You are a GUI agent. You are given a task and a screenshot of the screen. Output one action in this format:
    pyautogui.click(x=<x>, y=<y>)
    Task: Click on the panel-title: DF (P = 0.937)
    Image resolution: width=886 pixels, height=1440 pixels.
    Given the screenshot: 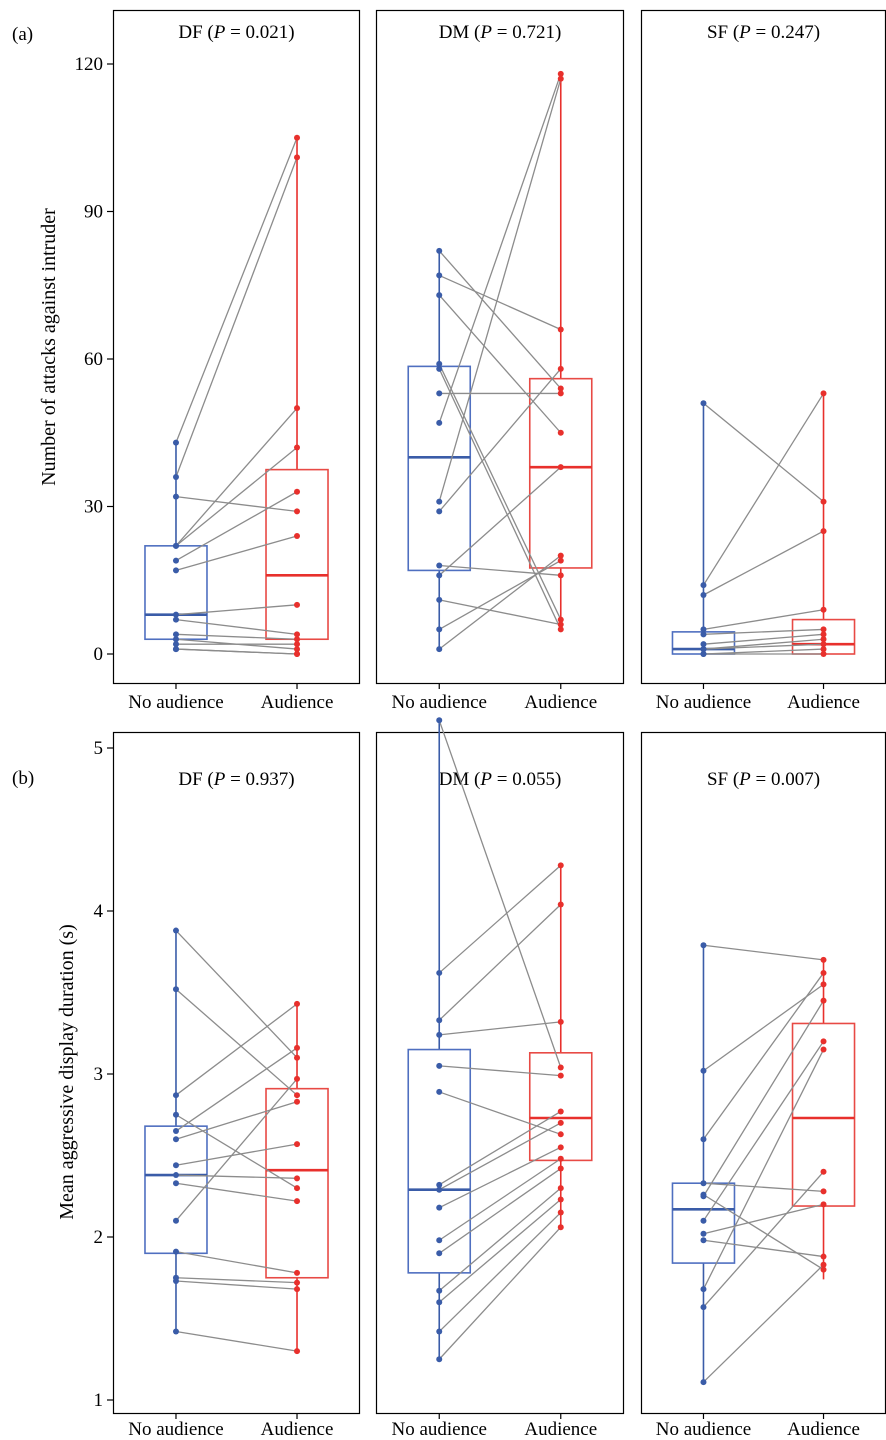 What is the action you would take?
    pyautogui.click(x=236, y=779)
    